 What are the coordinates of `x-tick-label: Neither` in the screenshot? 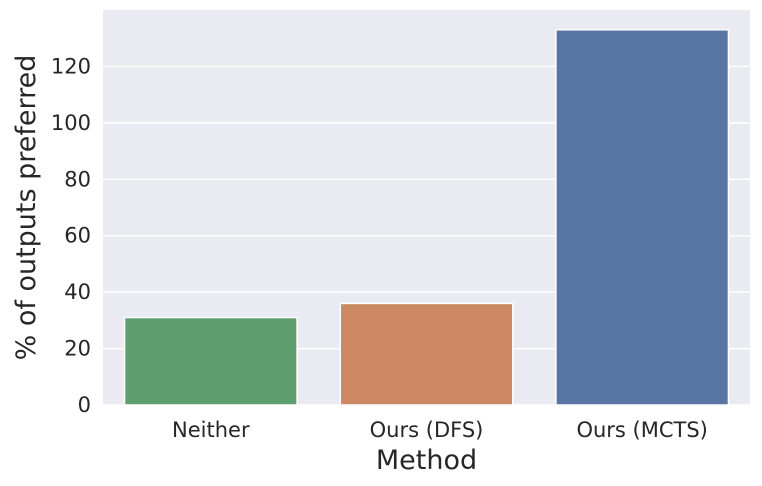 It's located at (211, 430).